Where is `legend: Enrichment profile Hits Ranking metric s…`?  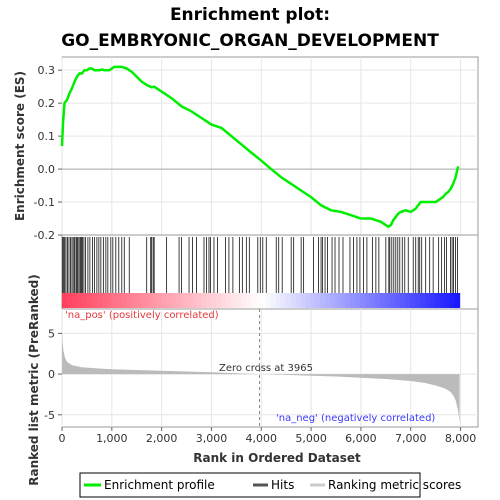
legend: Enrichment profile Hits Ranking metric s… is located at coordinates (270, 485).